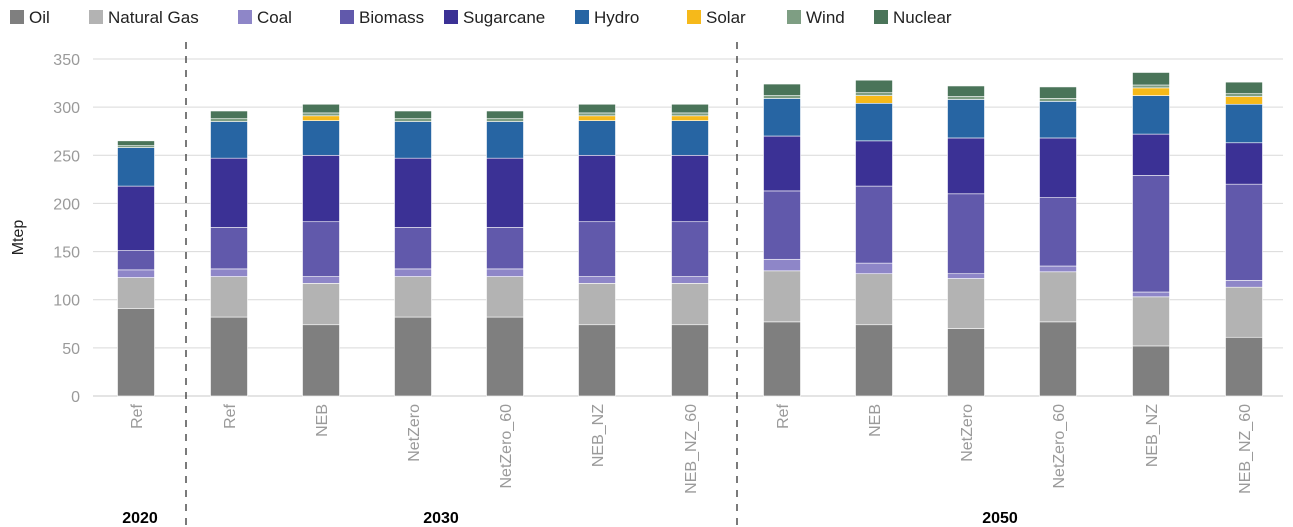 The image size is (1293, 527). I want to click on y-tick-label: 0, so click(75, 397).